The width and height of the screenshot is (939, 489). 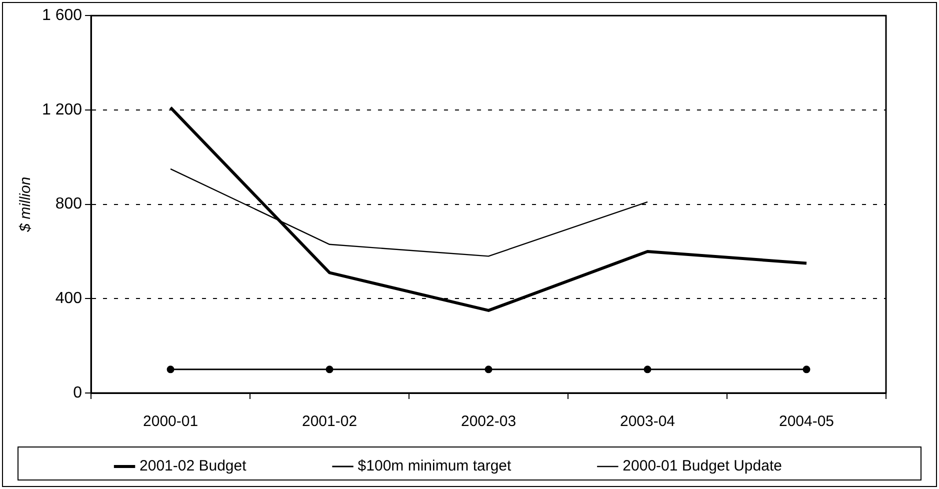 What do you see at coordinates (472, 466) in the screenshot?
I see `legend-label: $100m minimum target` at bounding box center [472, 466].